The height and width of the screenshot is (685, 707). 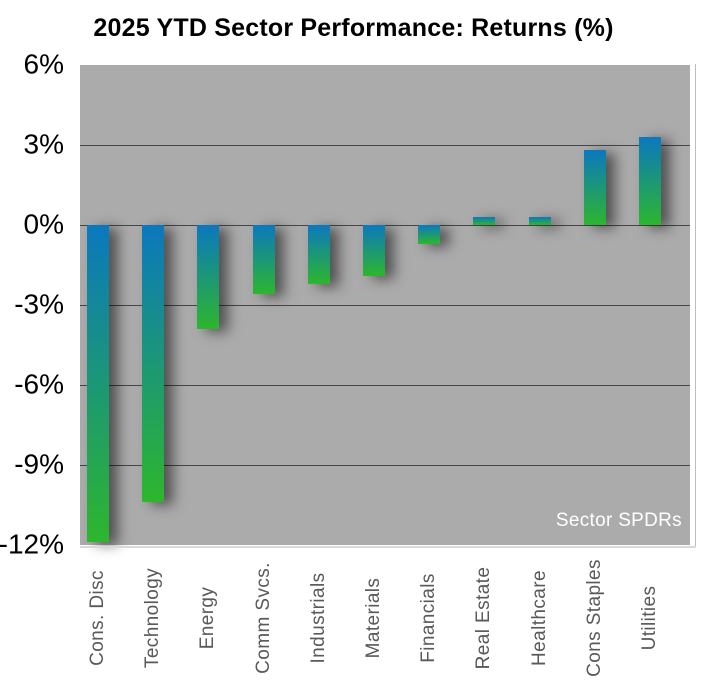 What do you see at coordinates (484, 618) in the screenshot?
I see `x-axis-label-real-estate: Real Estate` at bounding box center [484, 618].